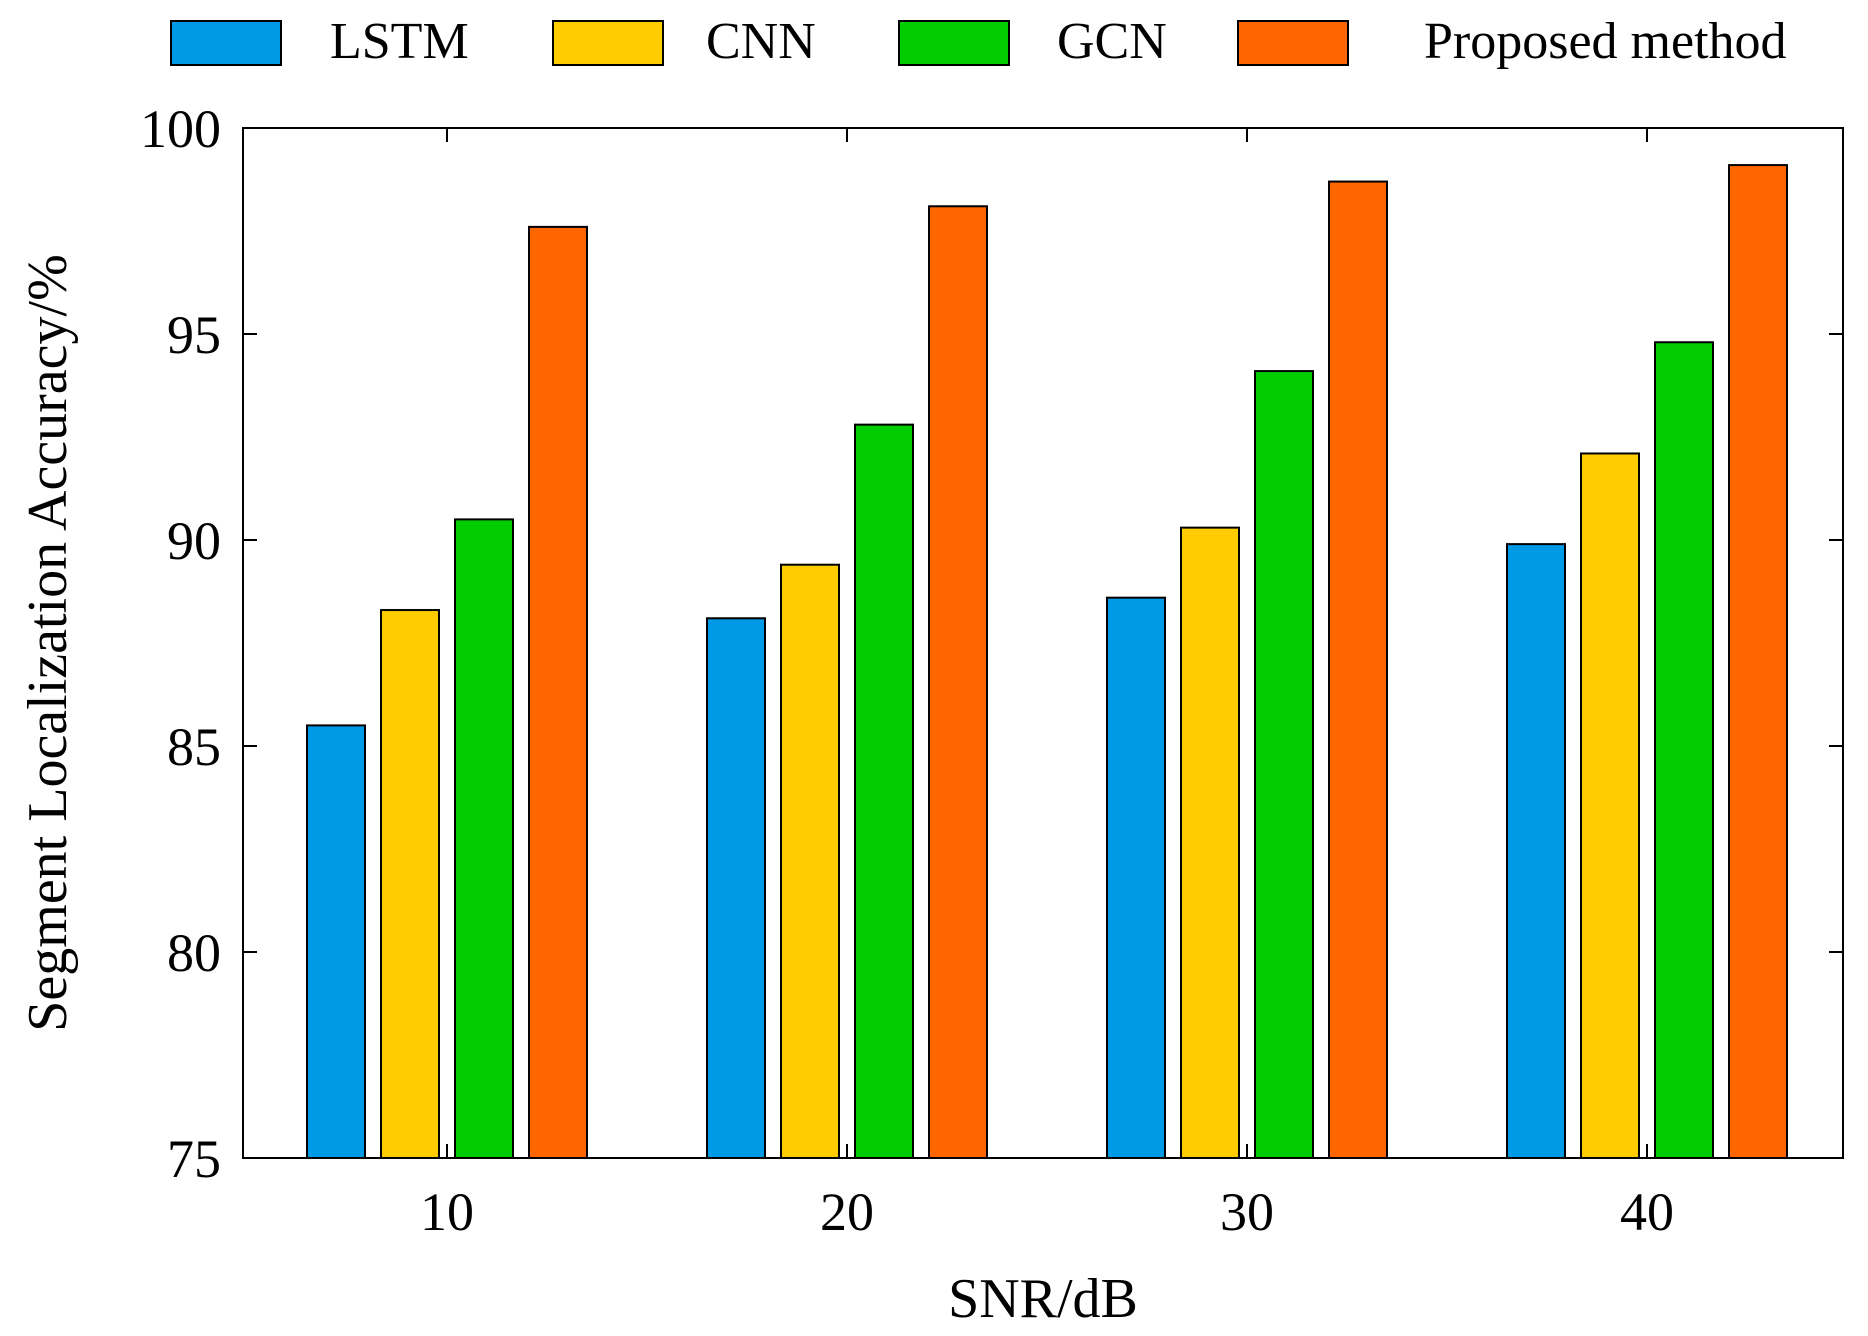 The width and height of the screenshot is (1868, 1336). Describe the element at coordinates (954, 43) in the screenshot. I see `legend-swatch-gcn` at that location.